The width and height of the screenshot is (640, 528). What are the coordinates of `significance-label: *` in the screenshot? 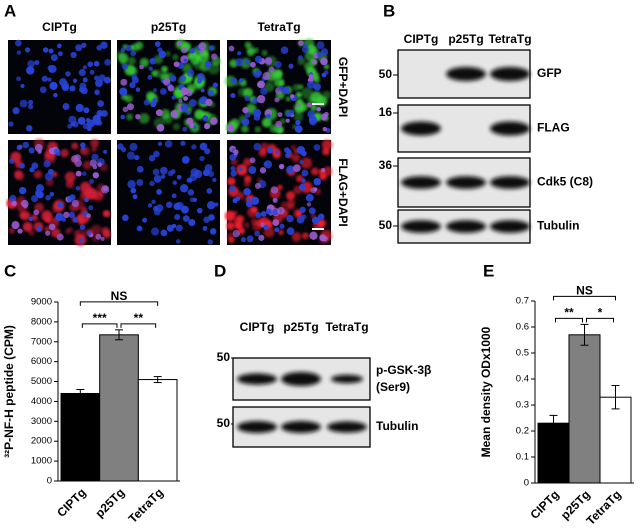 It's located at (600, 313).